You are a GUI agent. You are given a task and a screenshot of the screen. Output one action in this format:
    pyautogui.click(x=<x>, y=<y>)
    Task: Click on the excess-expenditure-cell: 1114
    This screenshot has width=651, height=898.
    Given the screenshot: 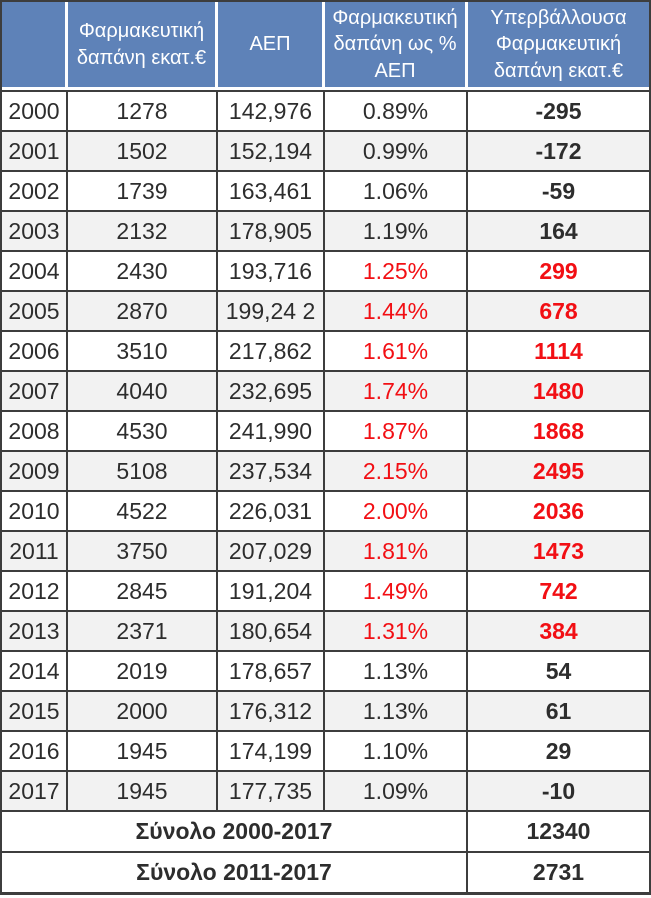 What is the action you would take?
    pyautogui.click(x=558, y=350)
    